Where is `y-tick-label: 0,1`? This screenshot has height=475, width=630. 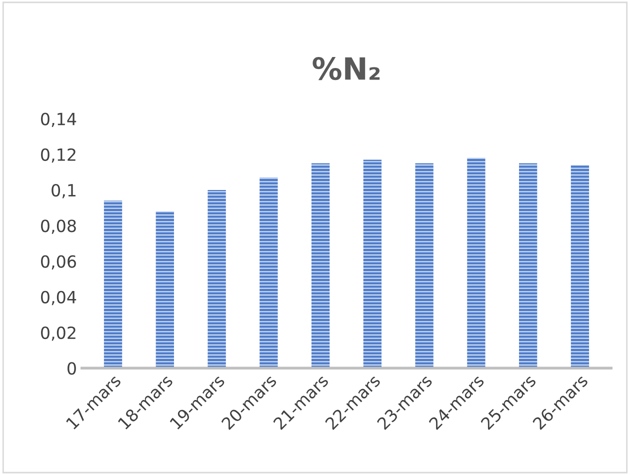 y-tick-label: 0,1 is located at coordinates (64, 191).